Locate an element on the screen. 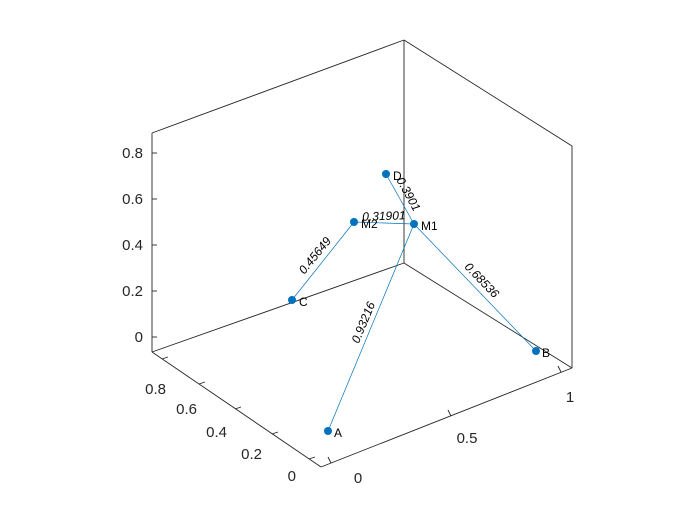 The image size is (700, 525). z-tick-label: 0.6 is located at coordinates (132, 199).